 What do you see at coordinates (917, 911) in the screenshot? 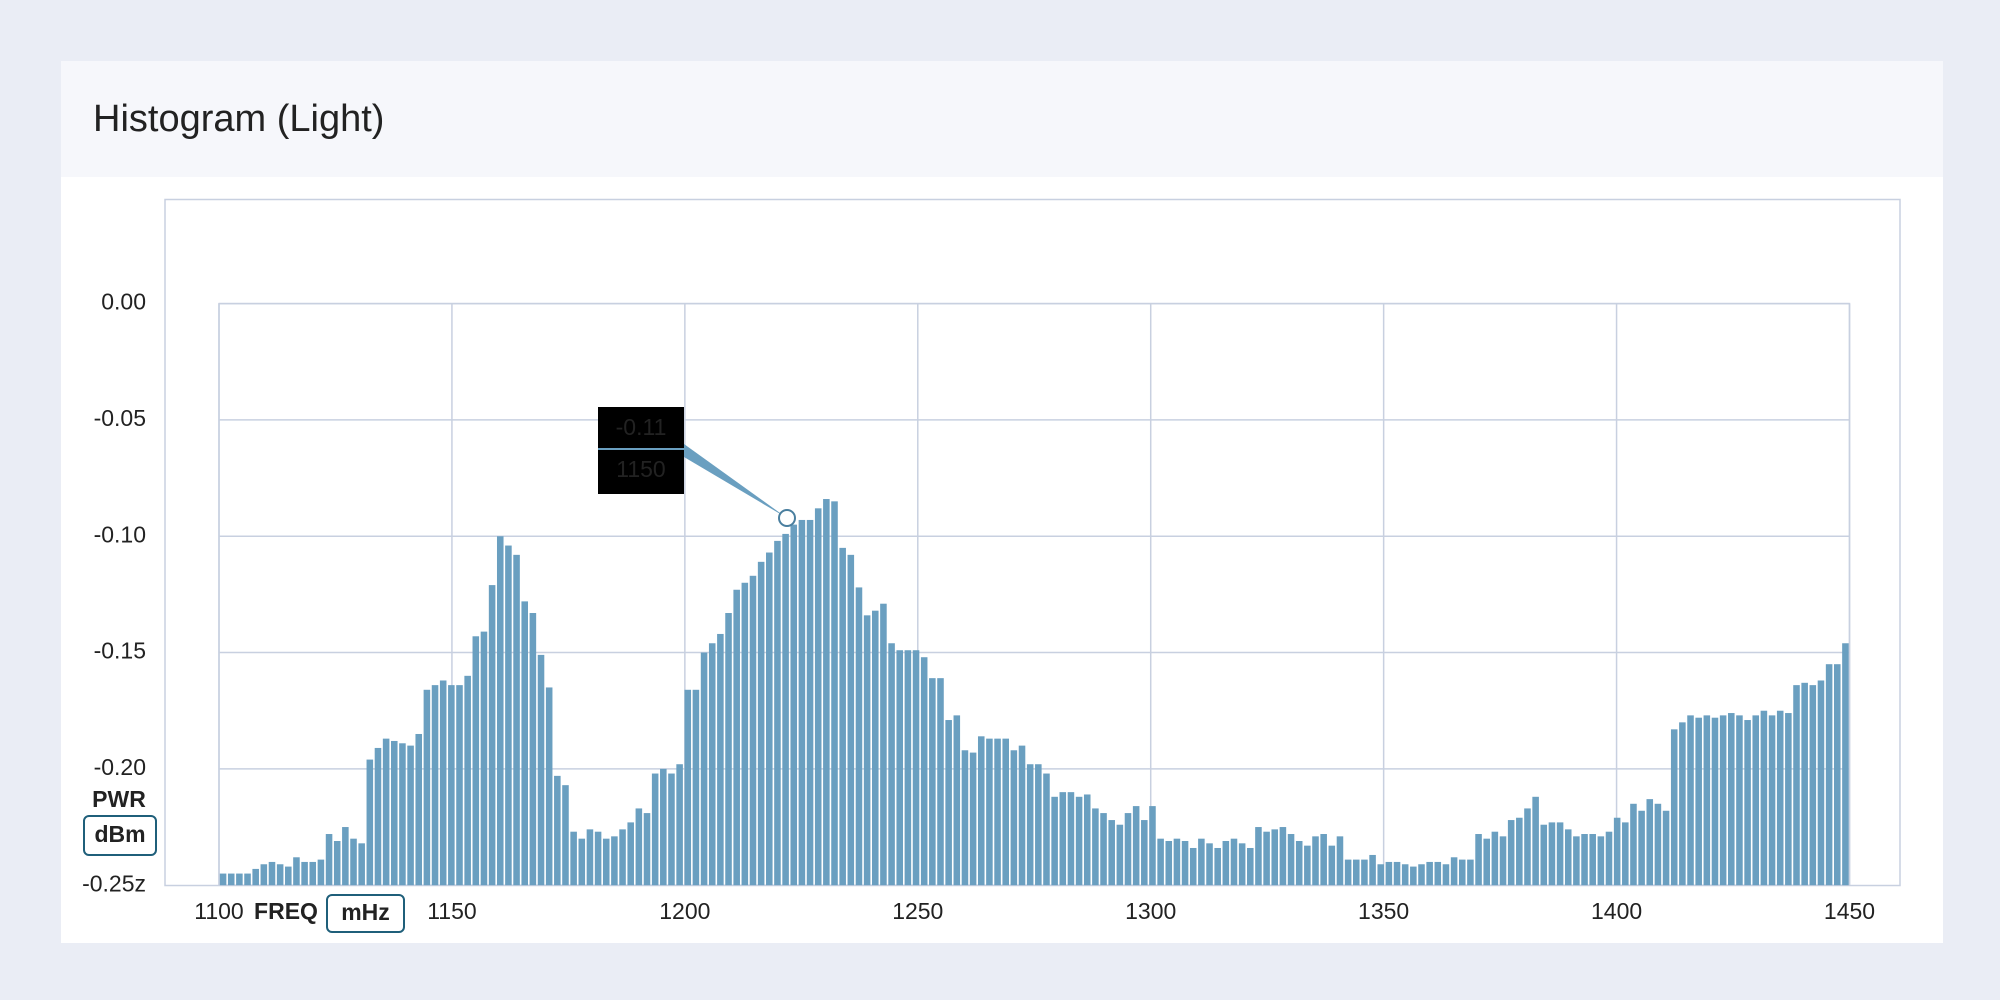
I see `x-tick-label: 1250` at bounding box center [917, 911].